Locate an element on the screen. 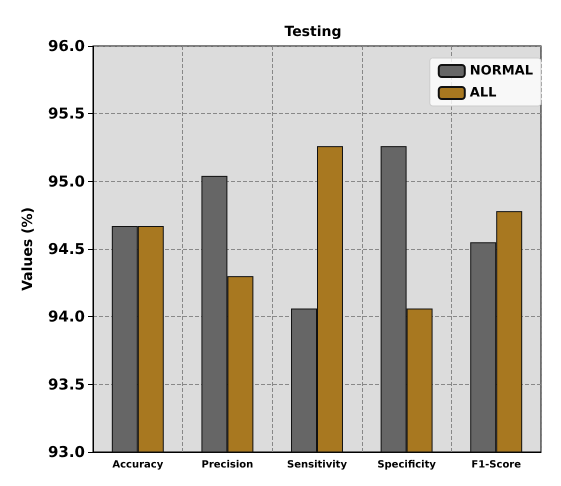  y-tick-label: 95.0 is located at coordinates (66, 181).